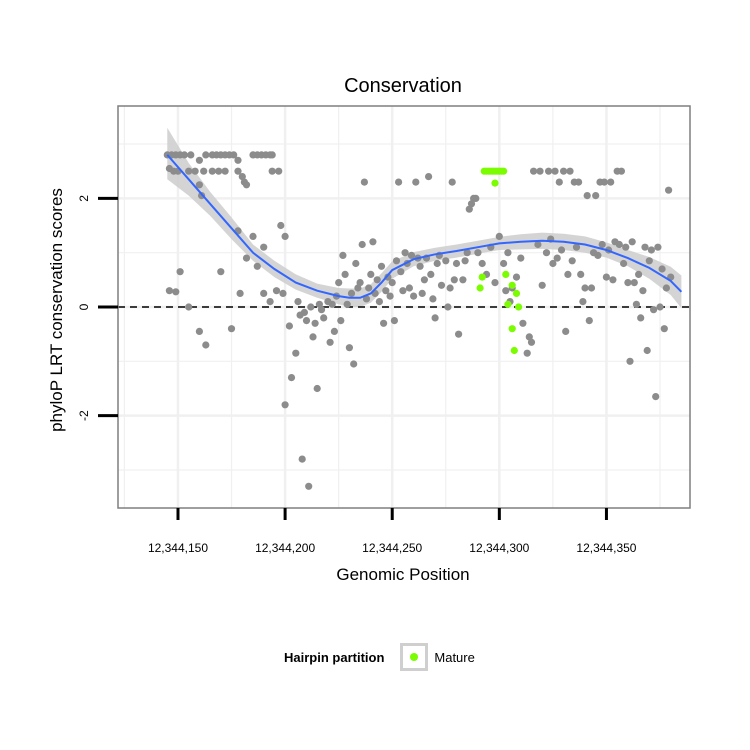  I want to click on smooth-line, so click(424, 226).